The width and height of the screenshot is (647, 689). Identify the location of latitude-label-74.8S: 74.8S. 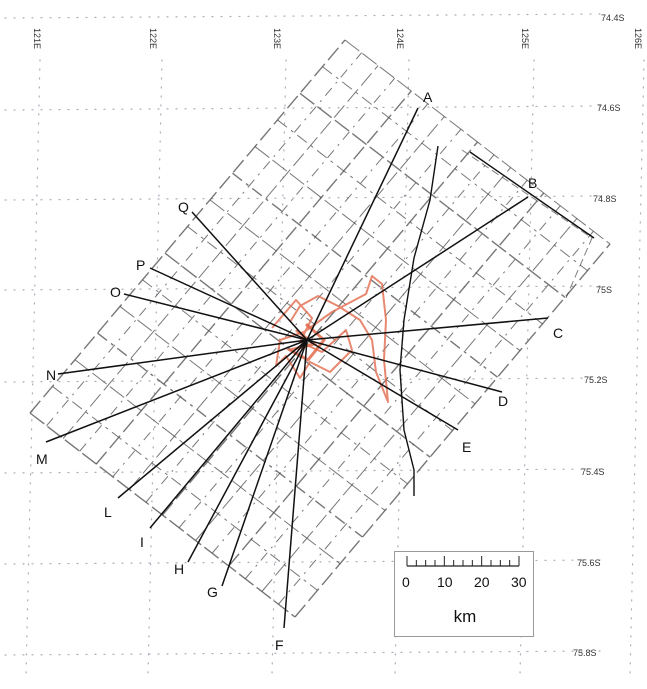
(605, 199).